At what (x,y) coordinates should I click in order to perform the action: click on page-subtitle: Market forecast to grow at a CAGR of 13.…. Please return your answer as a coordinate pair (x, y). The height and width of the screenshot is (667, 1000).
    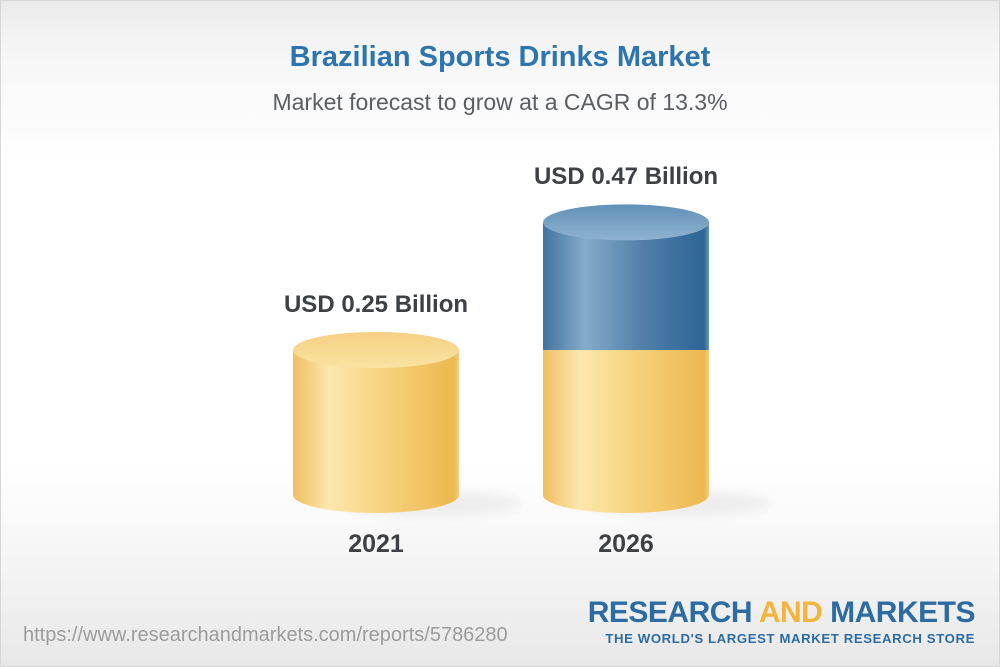
    Looking at the image, I should click on (500, 102).